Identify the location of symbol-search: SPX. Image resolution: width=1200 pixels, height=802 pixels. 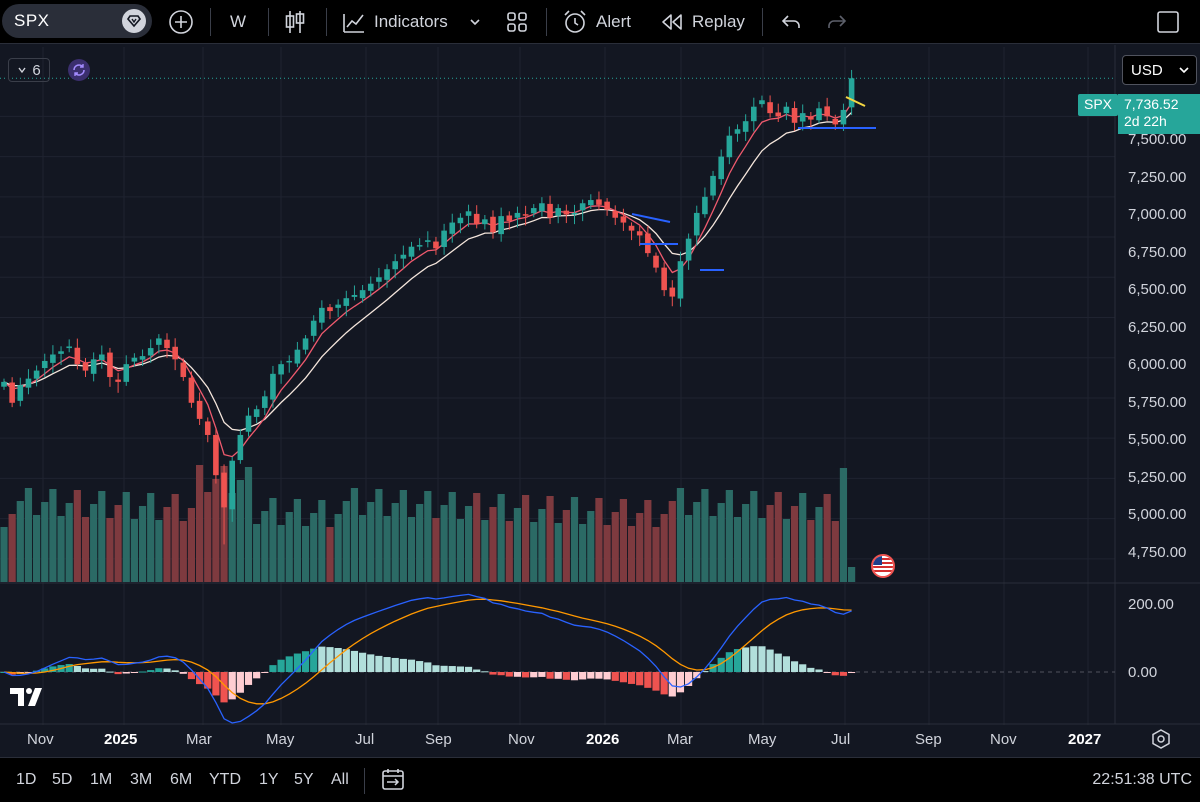
(77, 21).